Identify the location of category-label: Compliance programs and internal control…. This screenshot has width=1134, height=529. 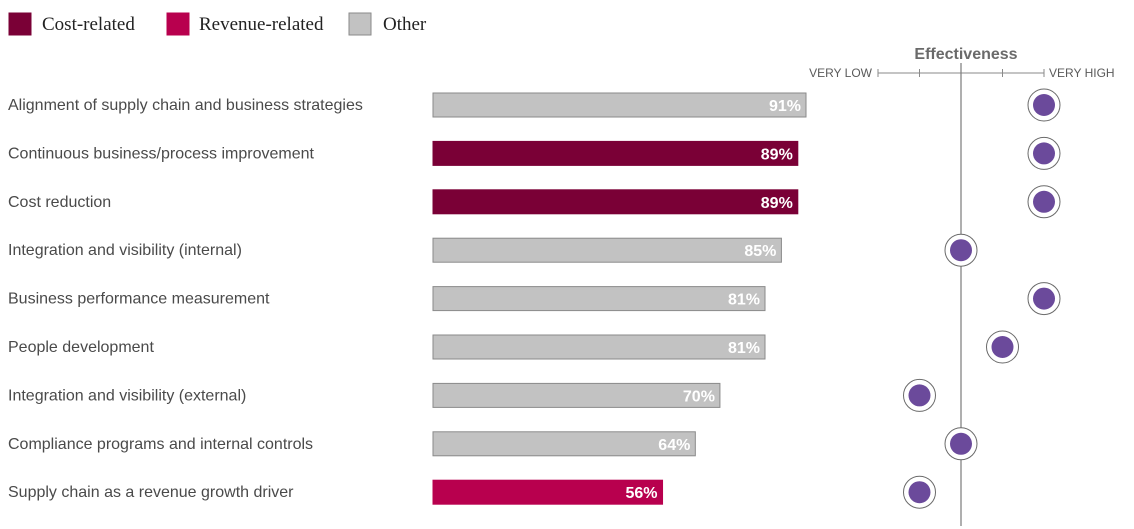
(160, 444).